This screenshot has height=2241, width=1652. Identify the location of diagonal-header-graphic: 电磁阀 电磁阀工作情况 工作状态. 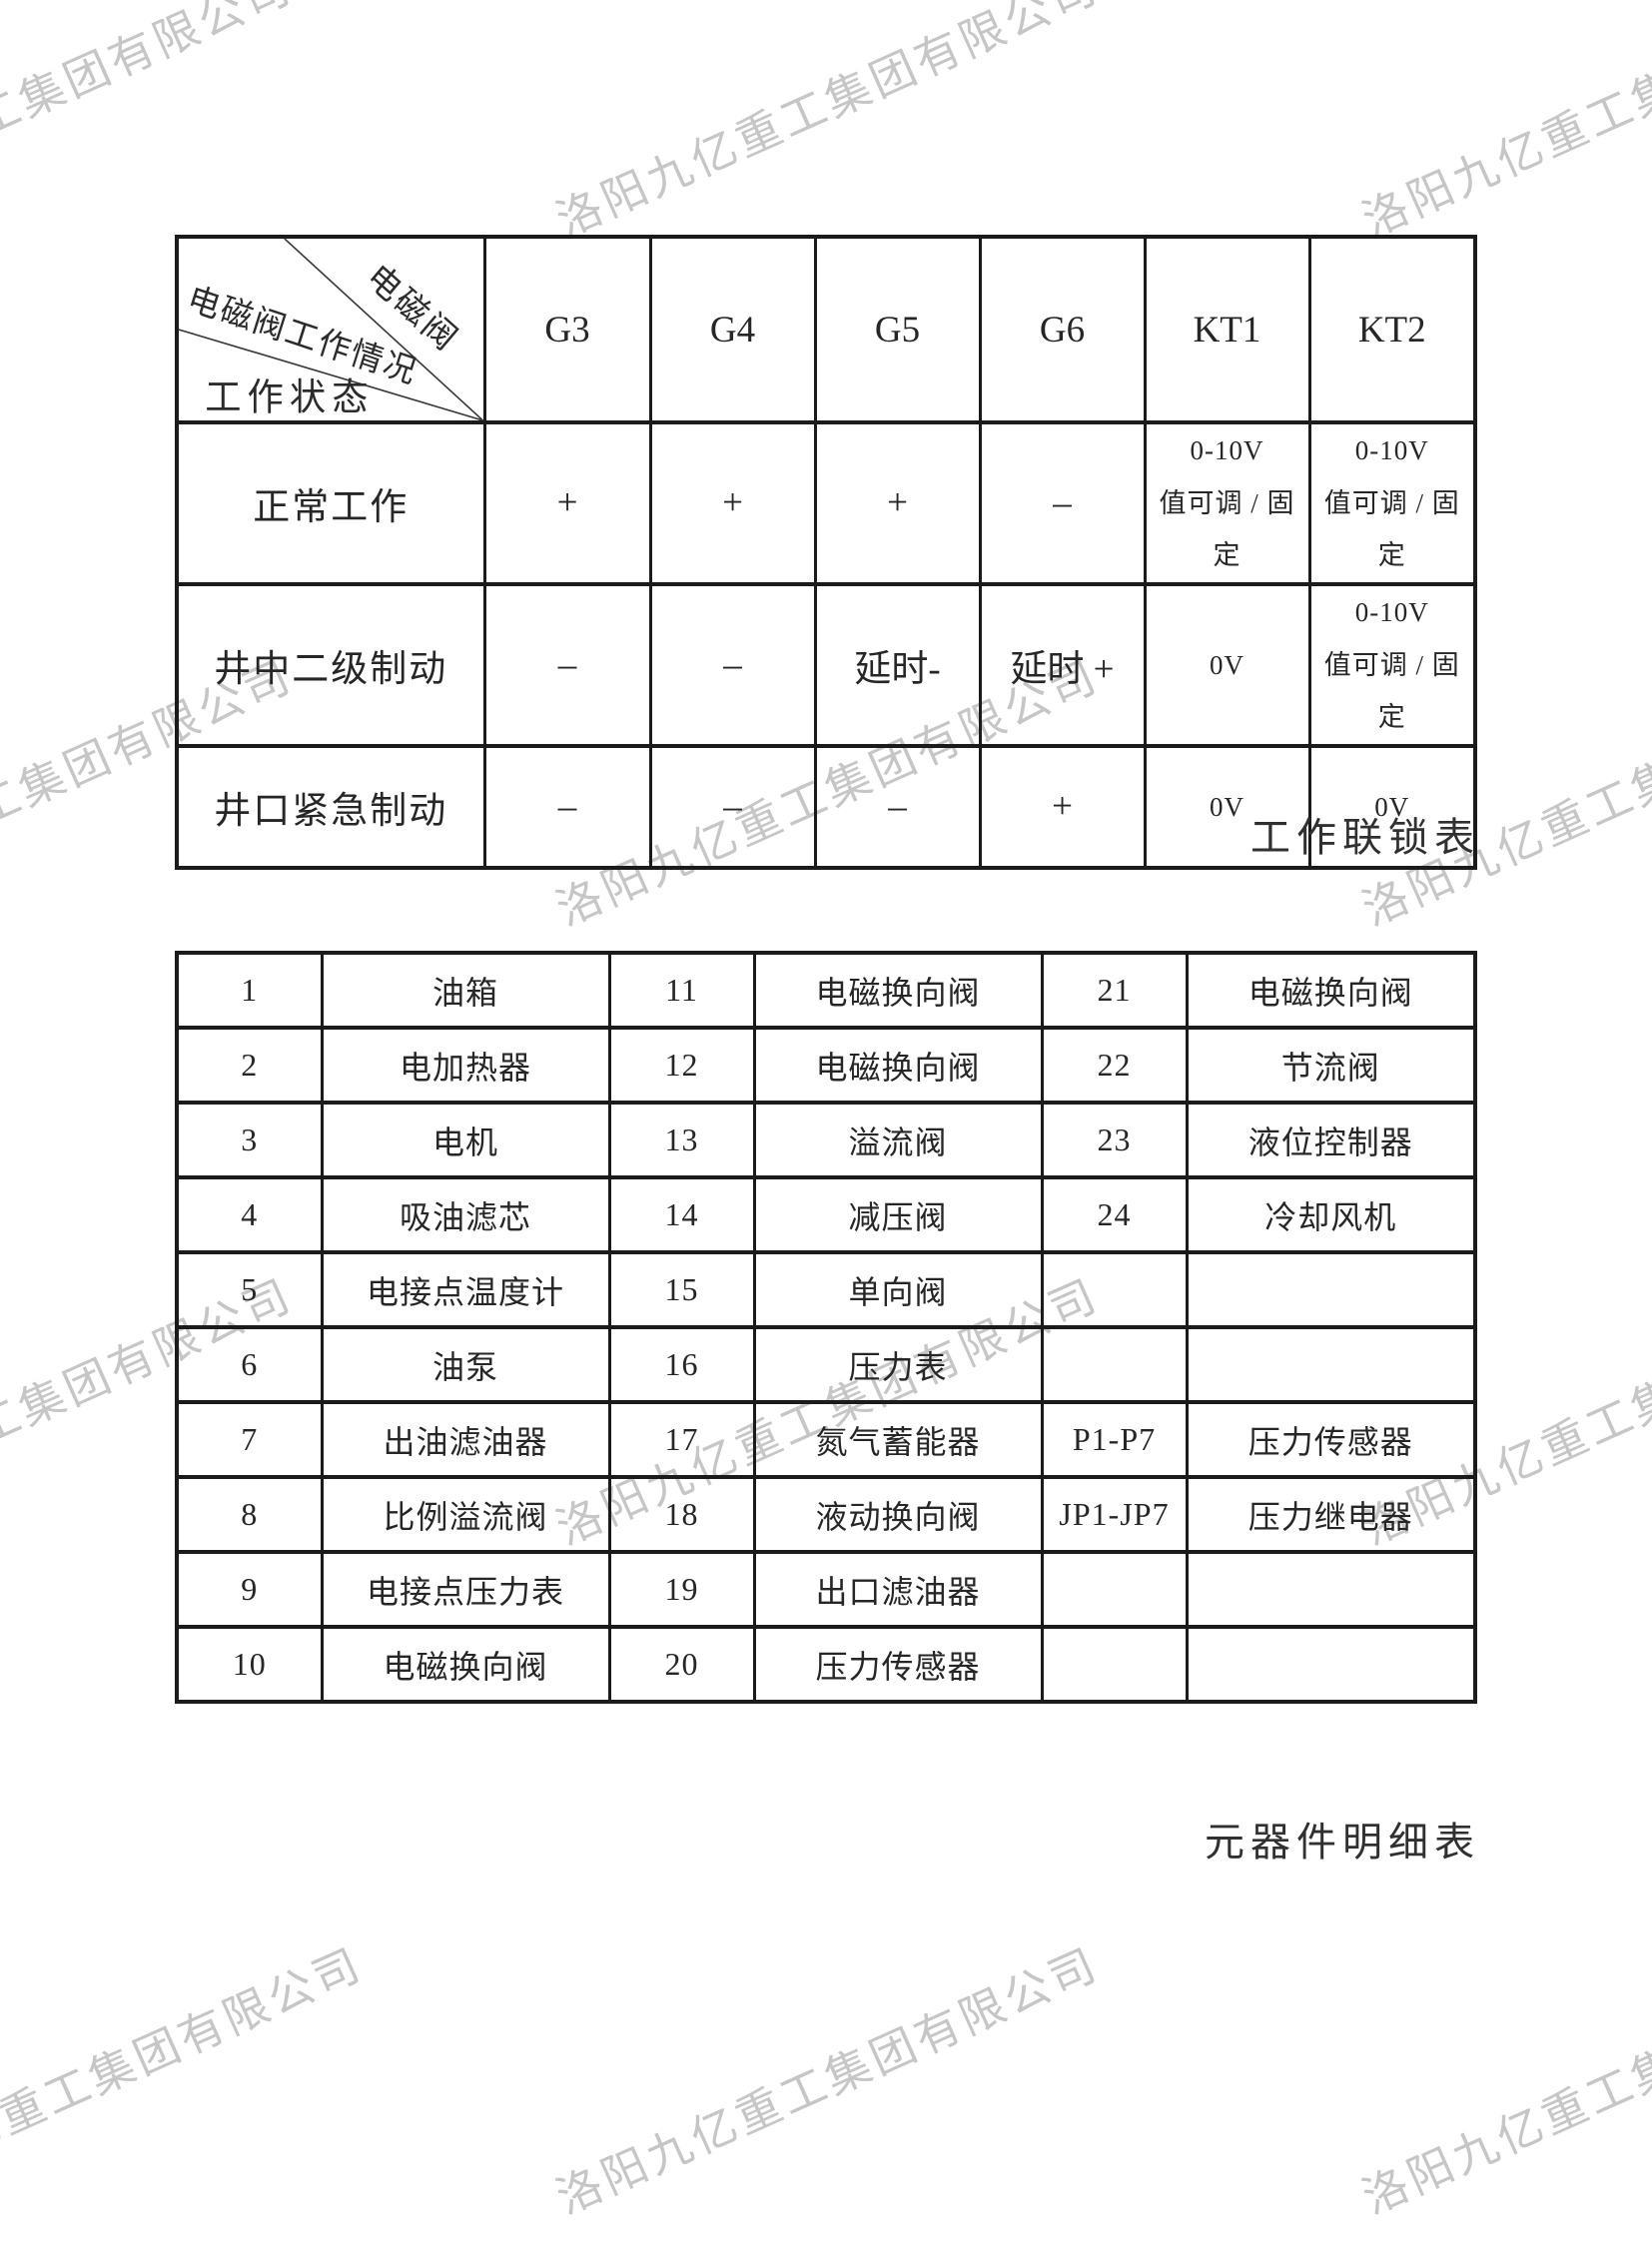
(330, 329).